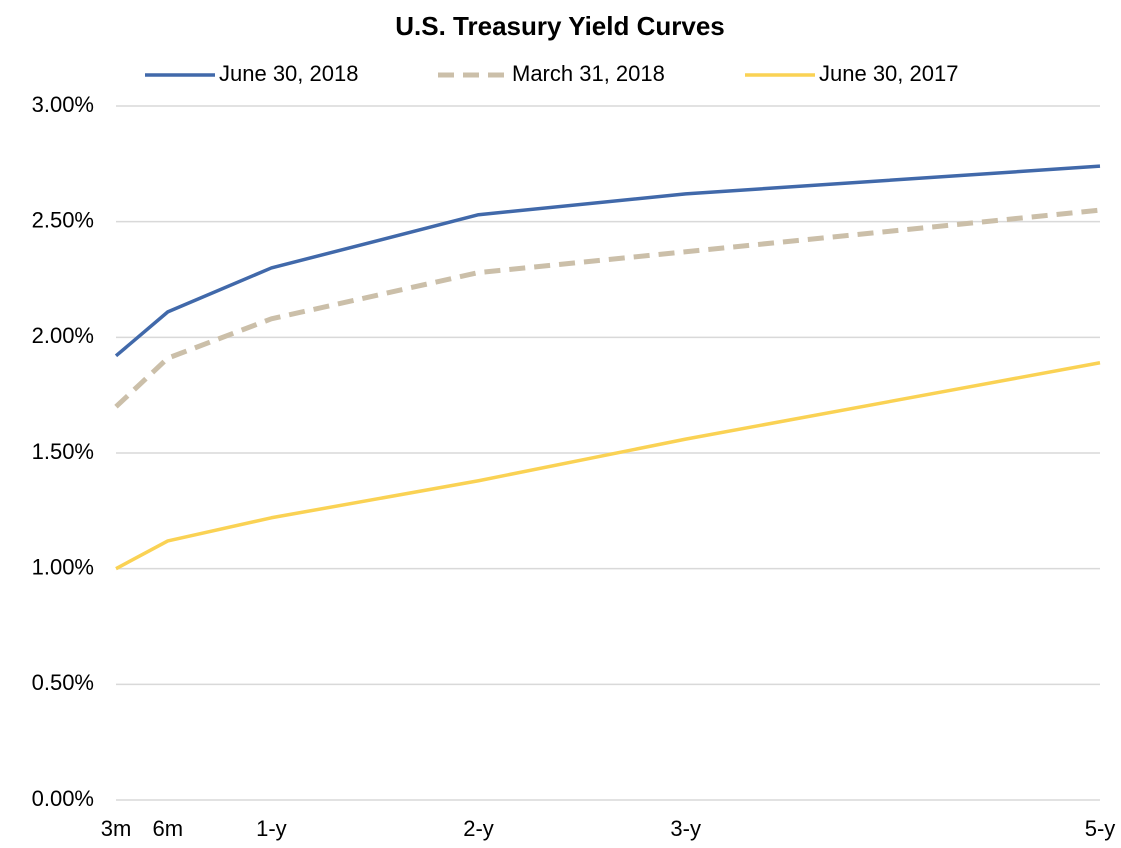  Describe the element at coordinates (63, 335) in the screenshot. I see `y-tick-label: 2.00%` at that location.